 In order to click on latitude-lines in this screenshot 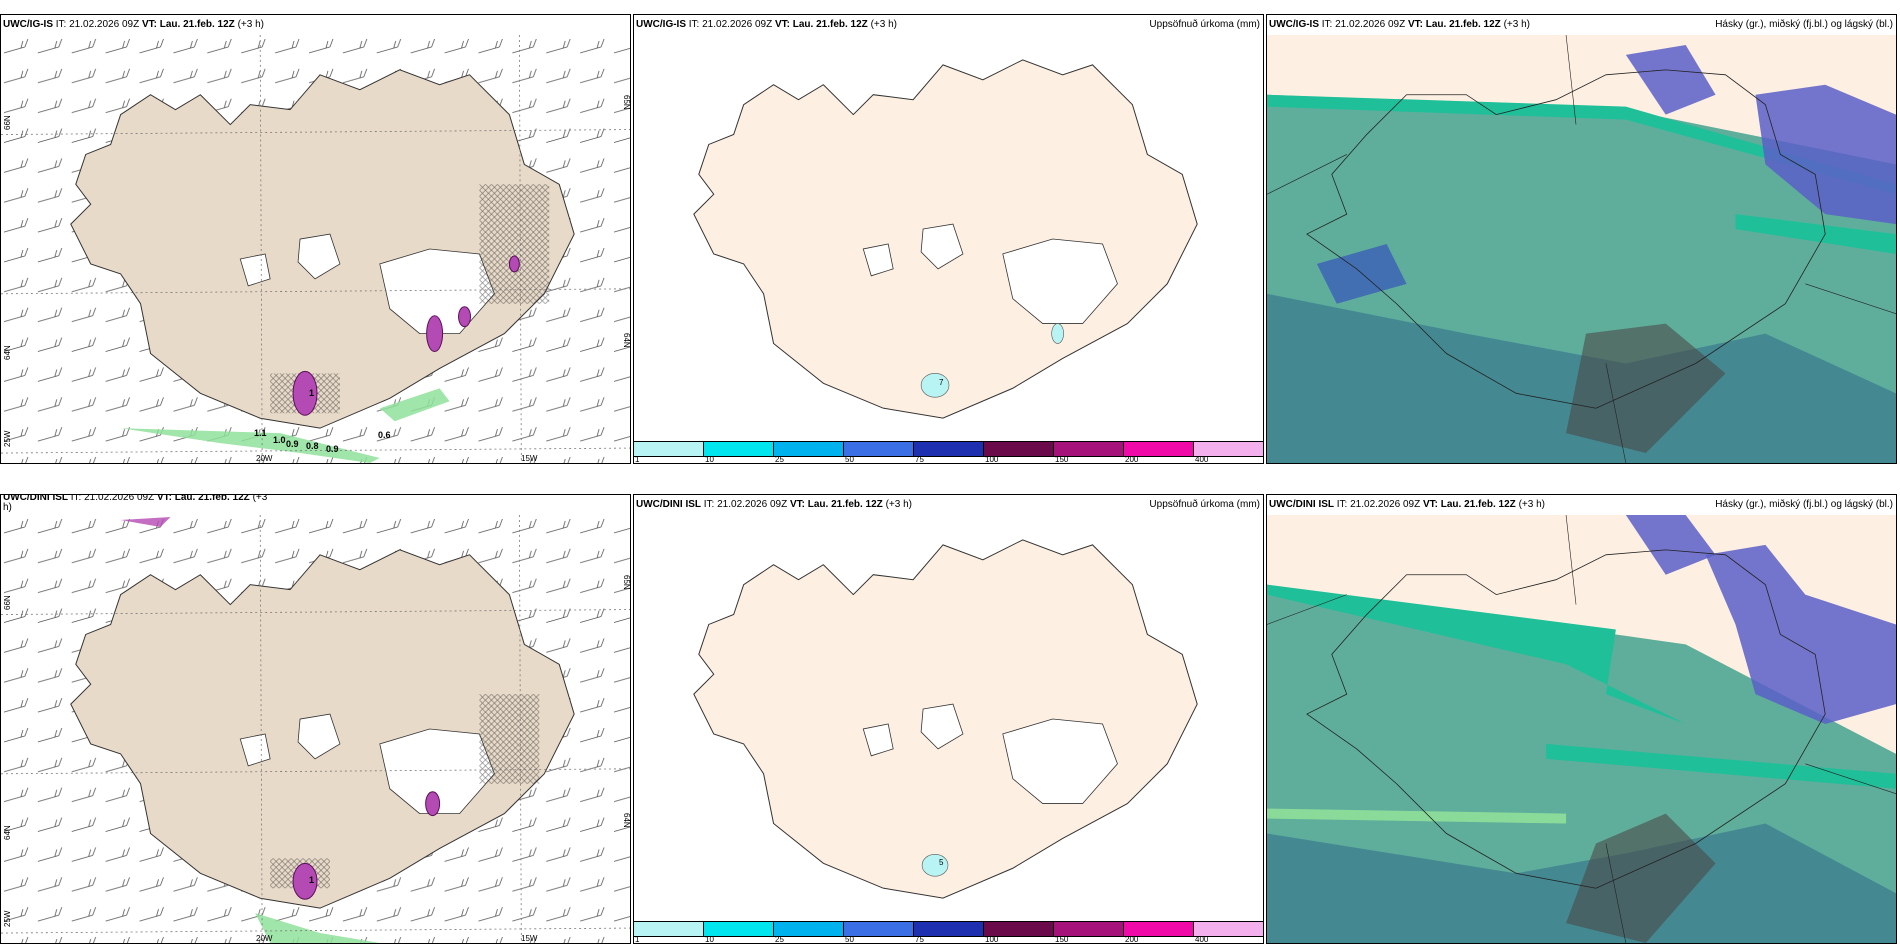, I will do `click(315, 771)`.